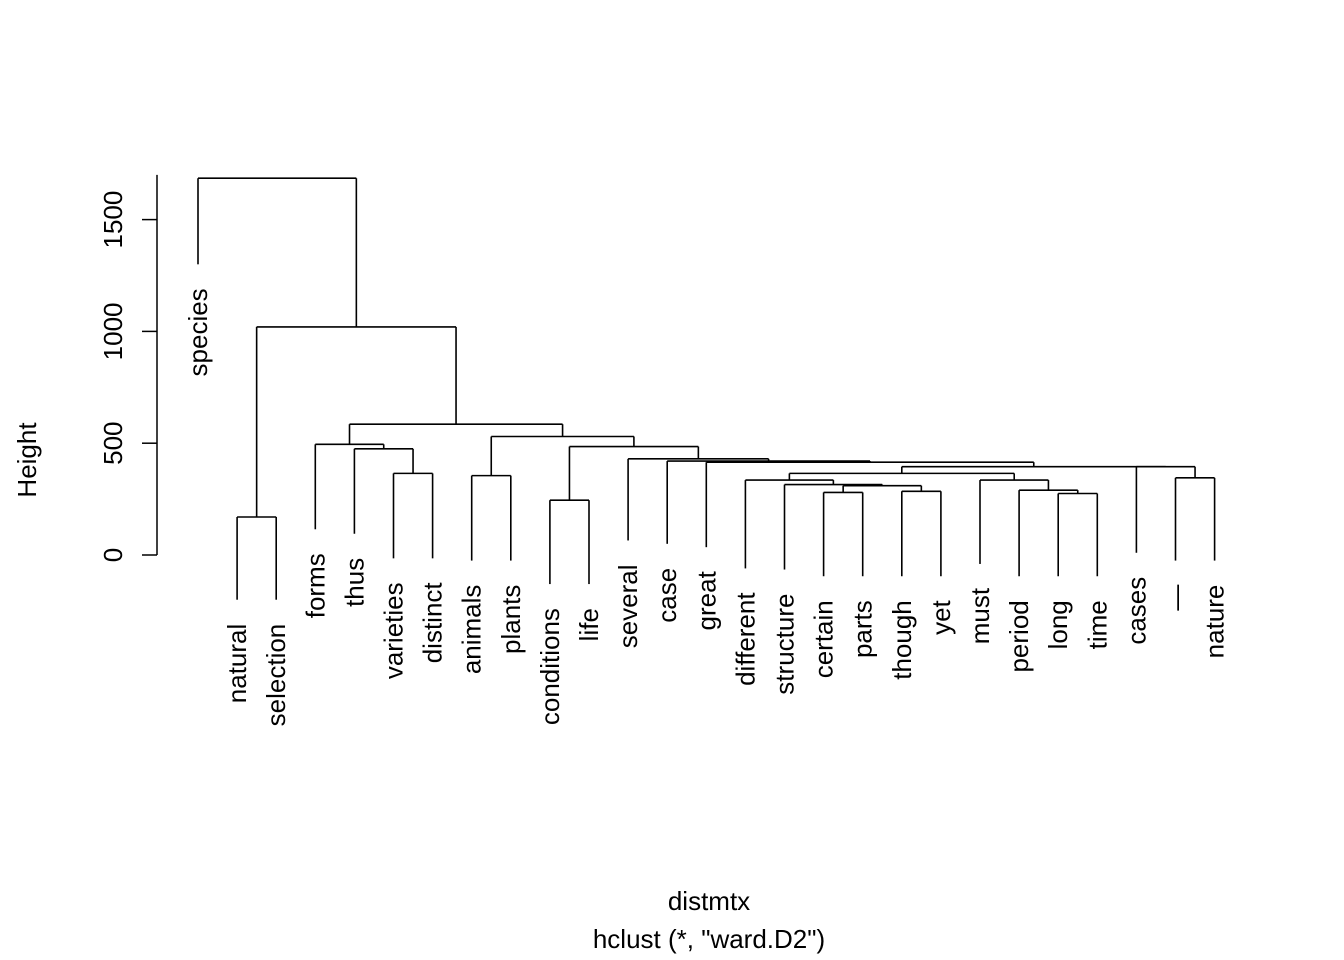  Describe the element at coordinates (1019, 636) in the screenshot. I see `leaf-label: period` at that location.